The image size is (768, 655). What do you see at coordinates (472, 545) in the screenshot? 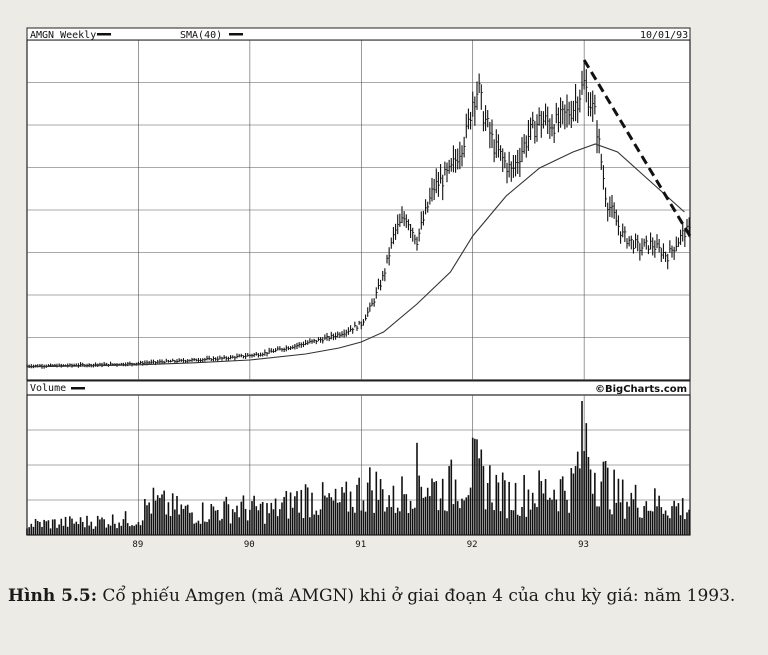
I see `x-tick-label: 92` at bounding box center [472, 545].